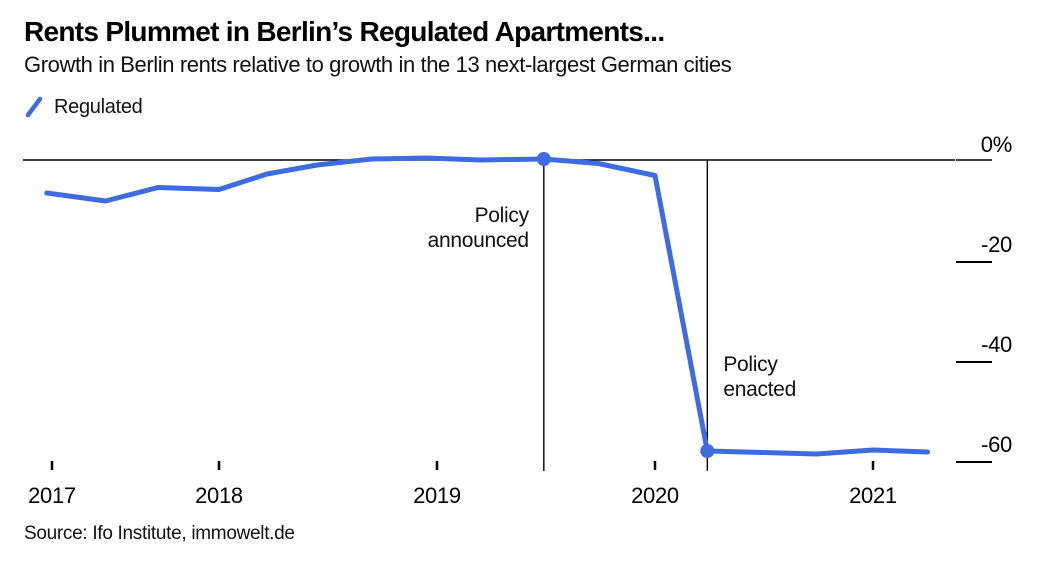 The height and width of the screenshot is (578, 1046). Describe the element at coordinates (502, 215) in the screenshot. I see `policy-announced-label: Policy` at that location.